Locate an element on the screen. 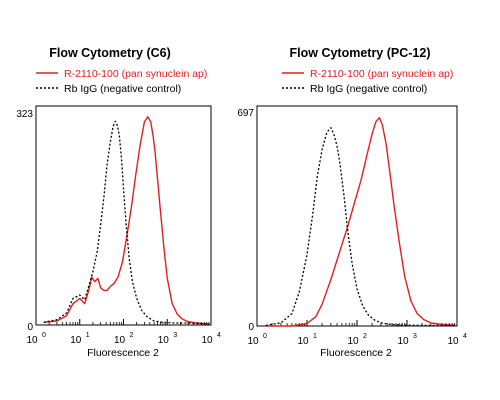 This screenshot has width=500, height=400. chart-title: Flow Cytometry (PC-12) is located at coordinates (360, 53).